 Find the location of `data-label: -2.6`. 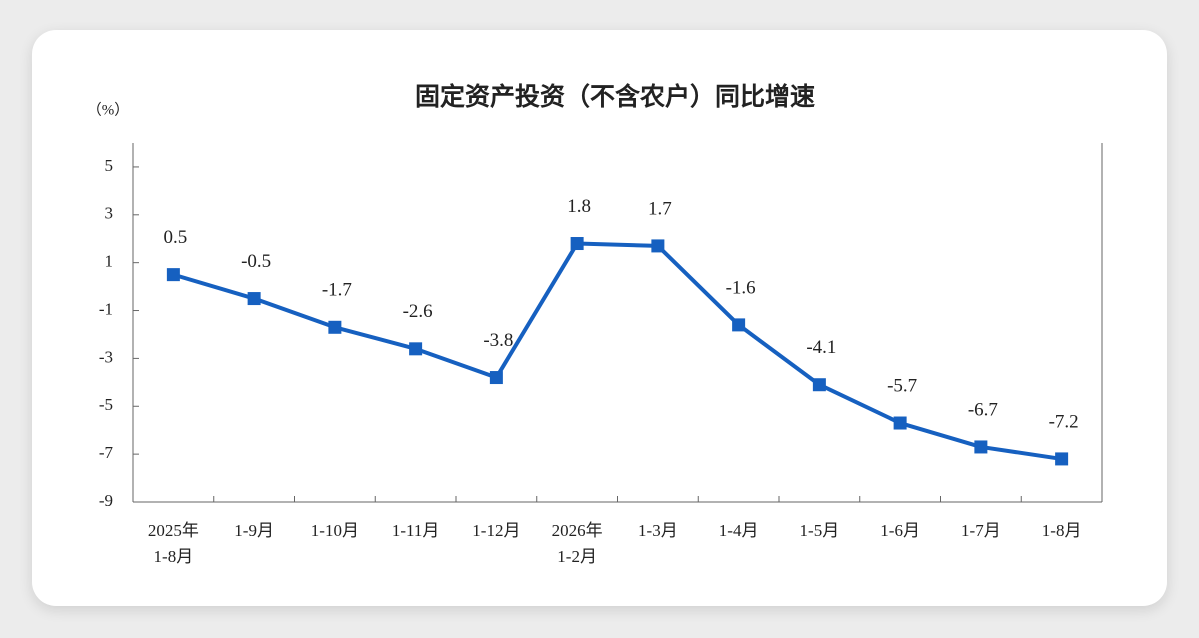

data-label: -2.6 is located at coordinates (418, 311).